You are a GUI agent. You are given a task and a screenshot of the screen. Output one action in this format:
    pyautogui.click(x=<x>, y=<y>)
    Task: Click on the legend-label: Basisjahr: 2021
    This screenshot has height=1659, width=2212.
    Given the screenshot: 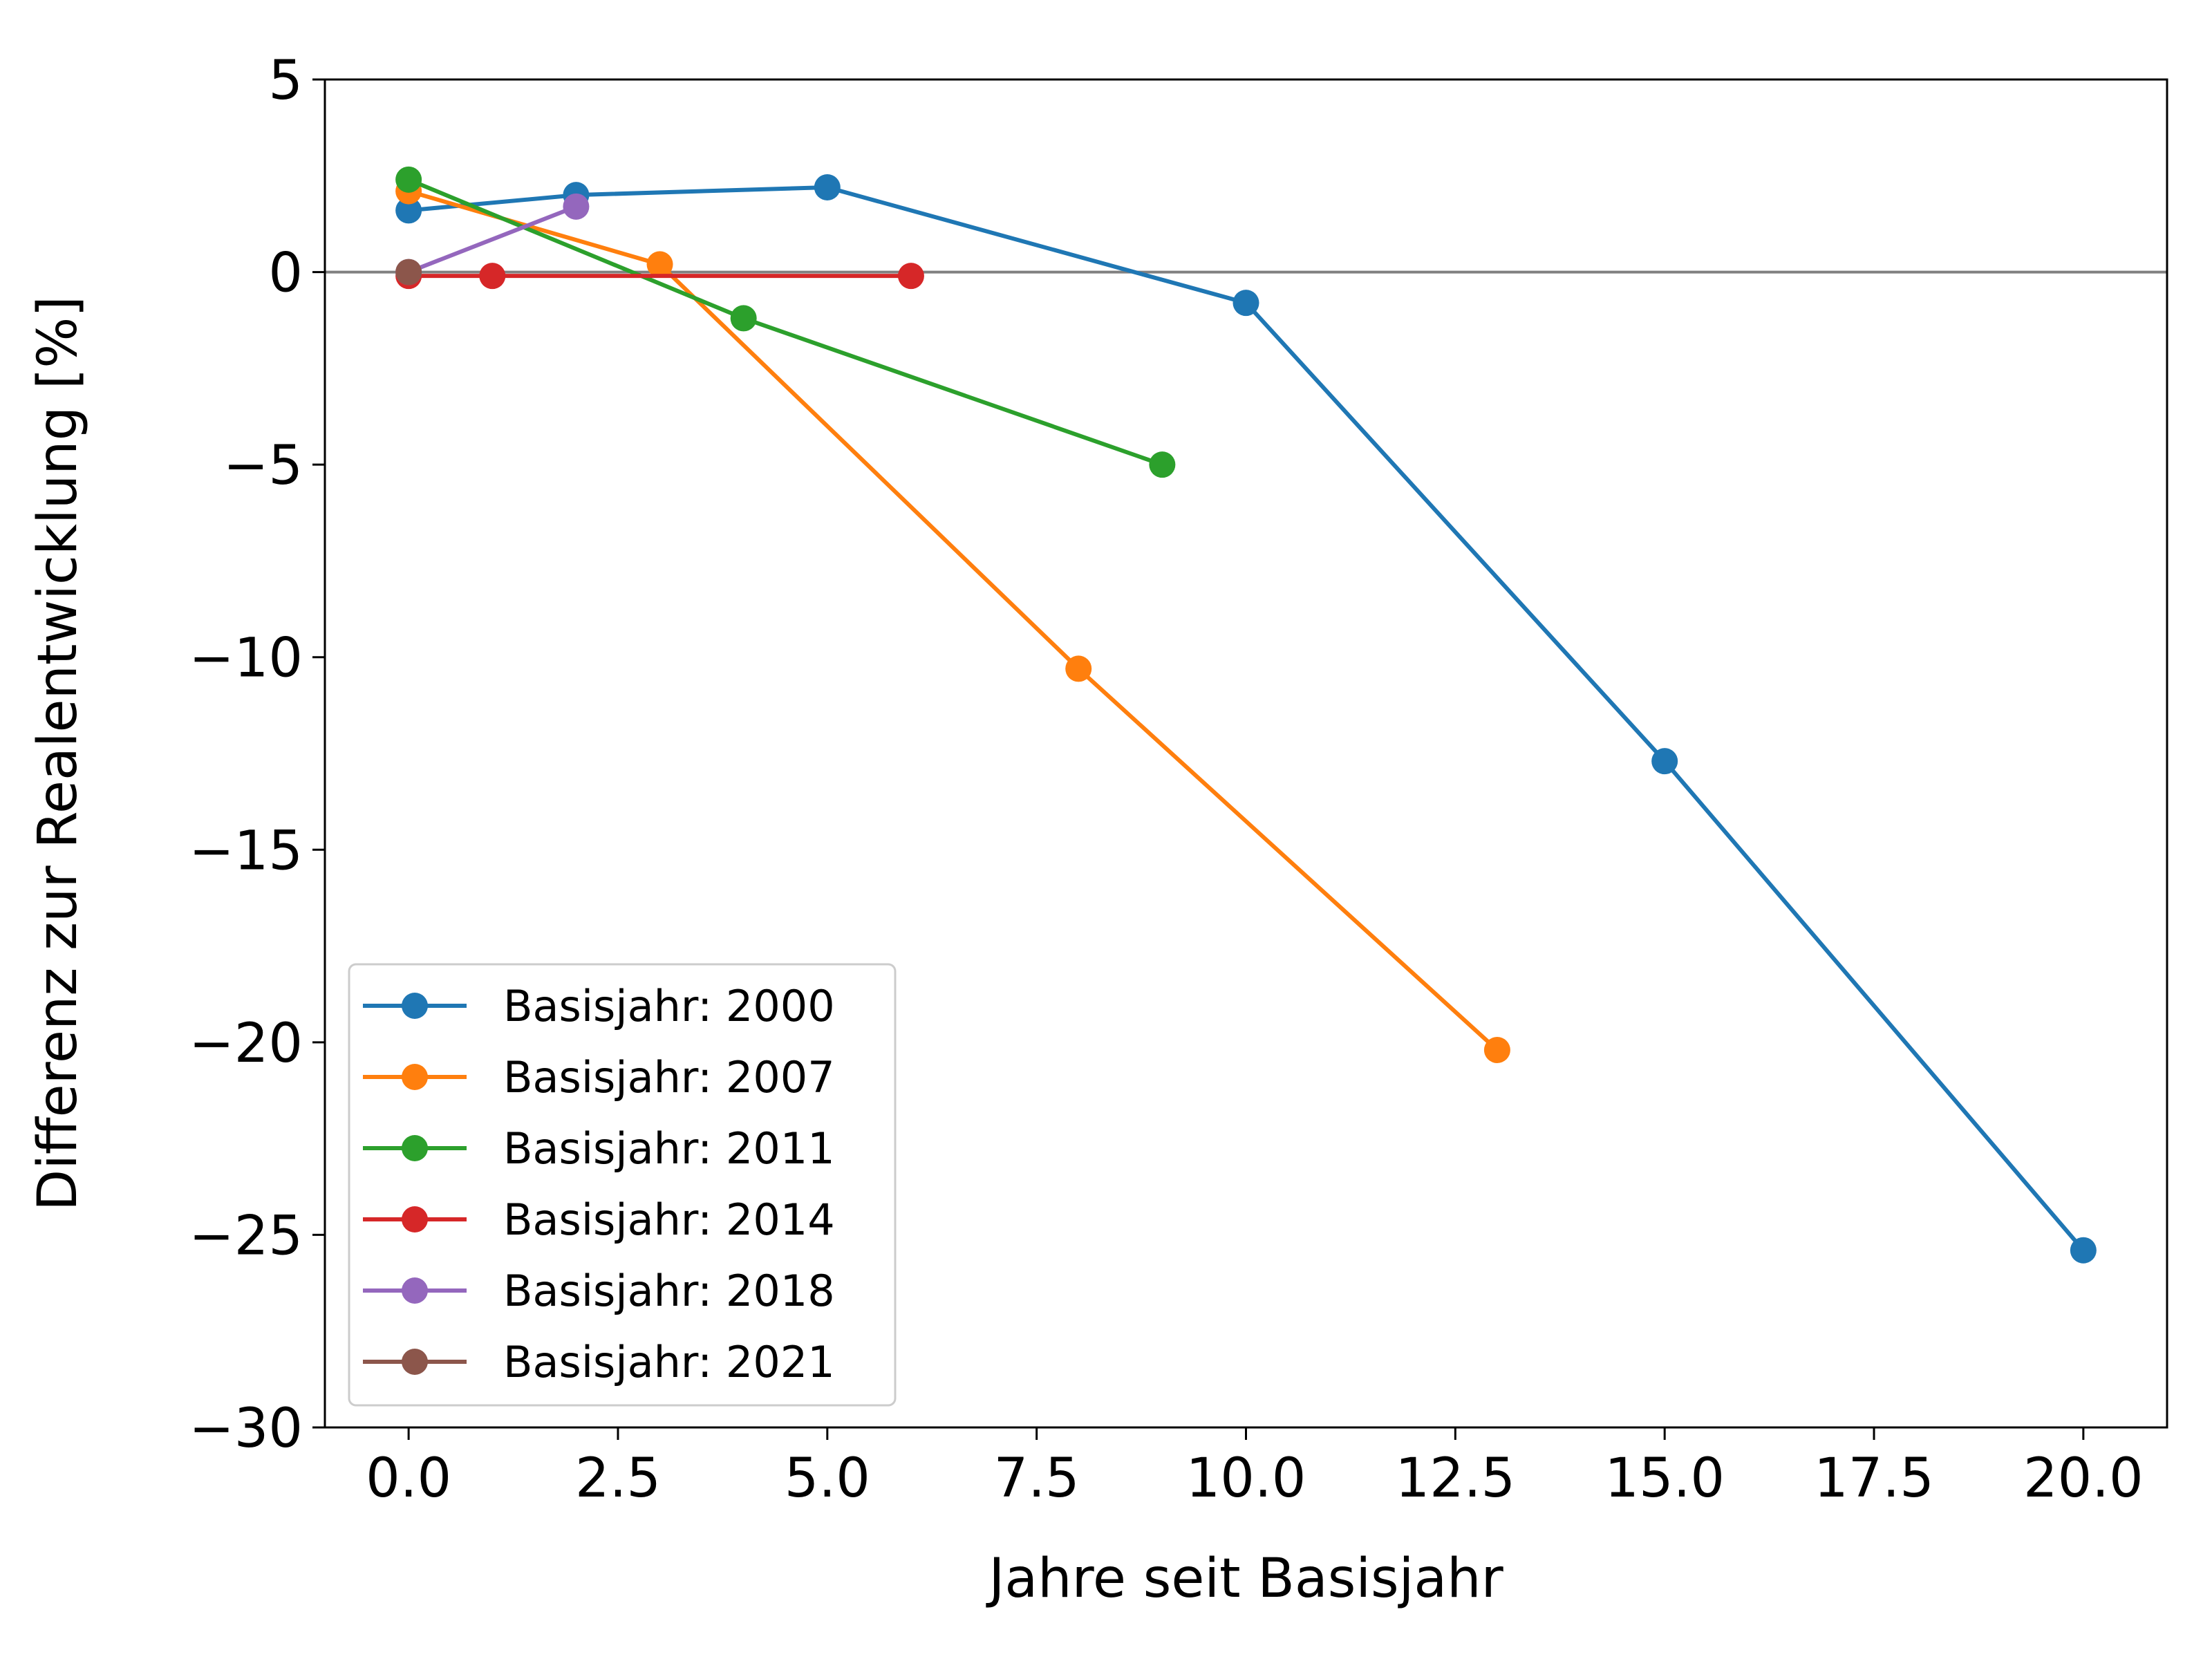 What is the action you would take?
    pyautogui.click(x=669, y=1362)
    